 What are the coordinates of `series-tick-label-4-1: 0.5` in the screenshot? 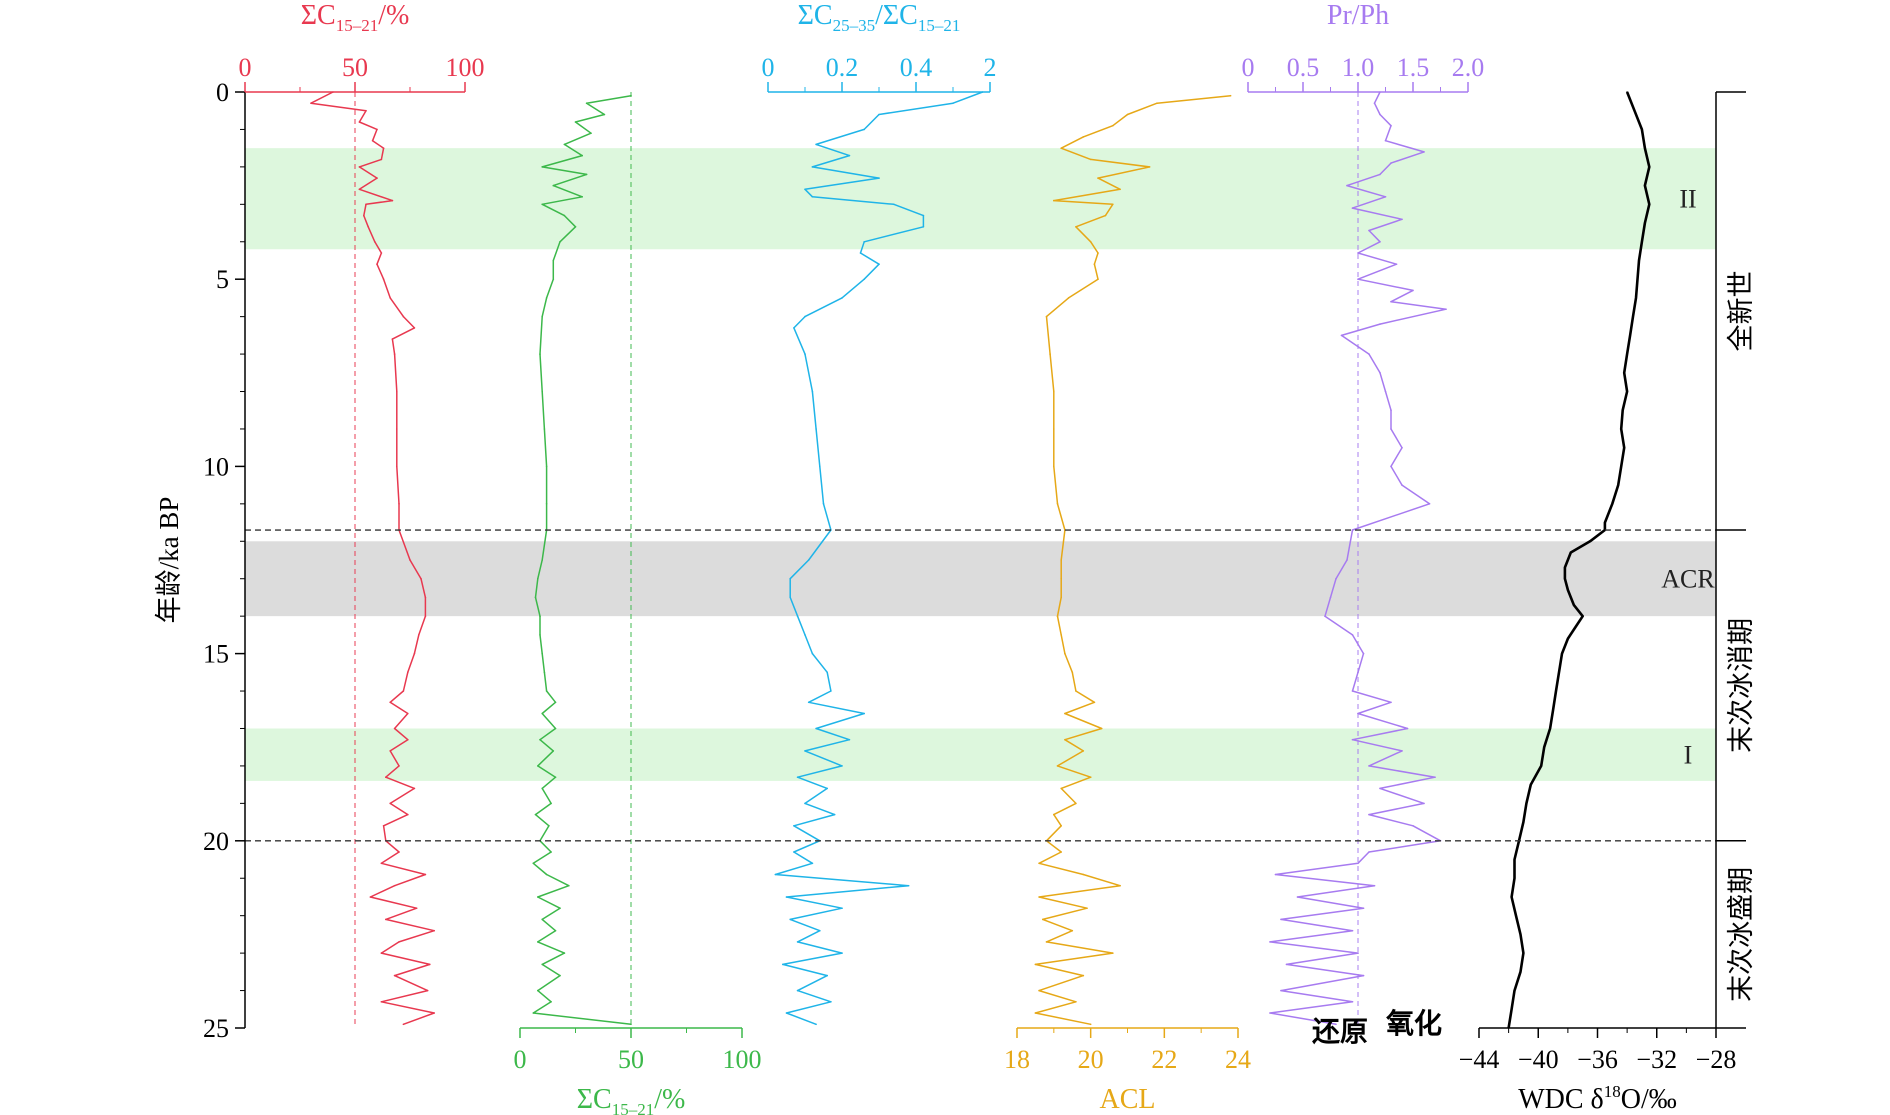 It's located at (1303, 67).